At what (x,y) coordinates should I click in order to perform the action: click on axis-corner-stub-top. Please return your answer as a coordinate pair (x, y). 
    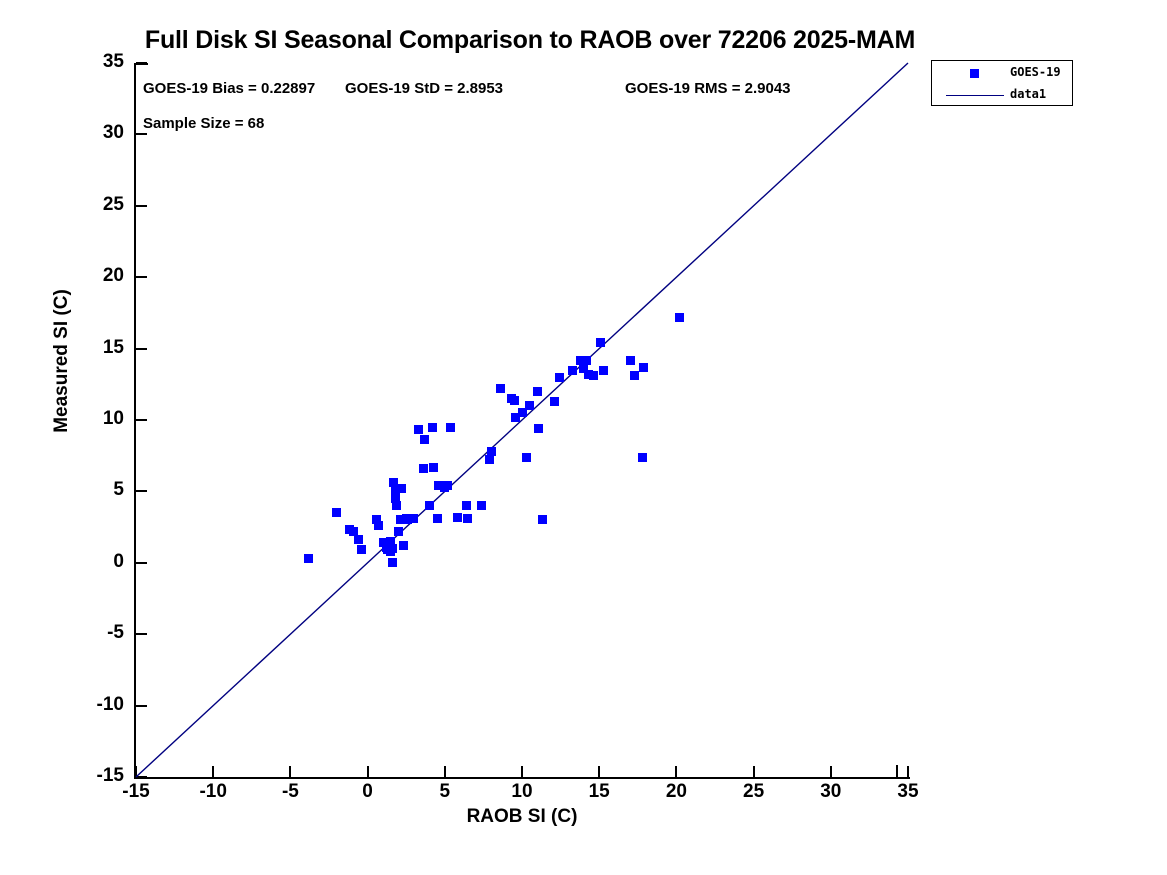
    Looking at the image, I should click on (142, 64).